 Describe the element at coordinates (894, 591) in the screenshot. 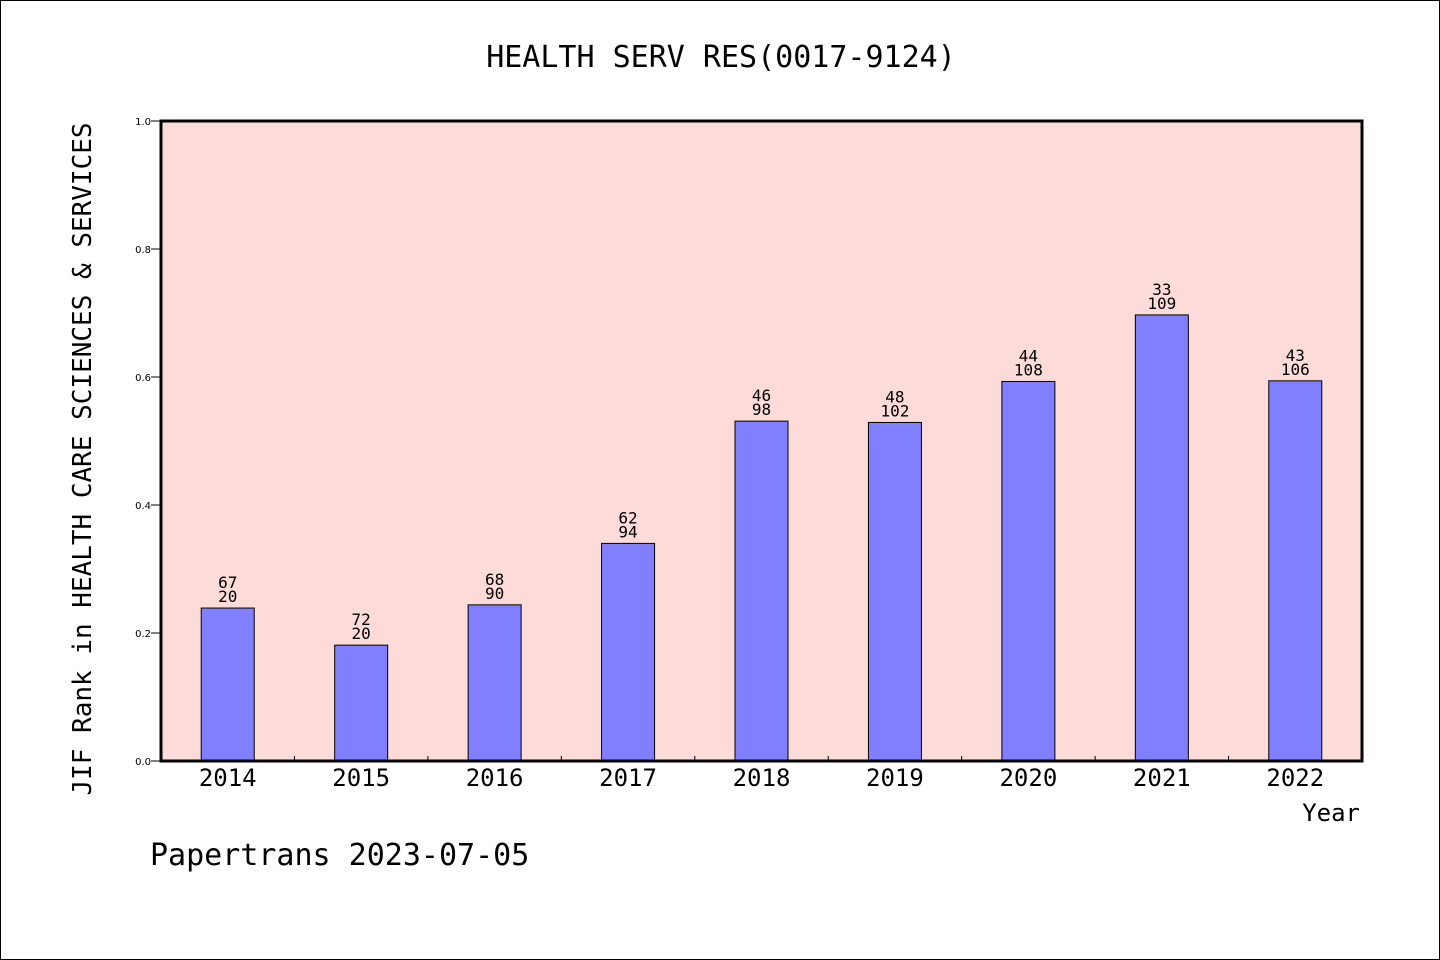

I see `bar-2019` at that location.